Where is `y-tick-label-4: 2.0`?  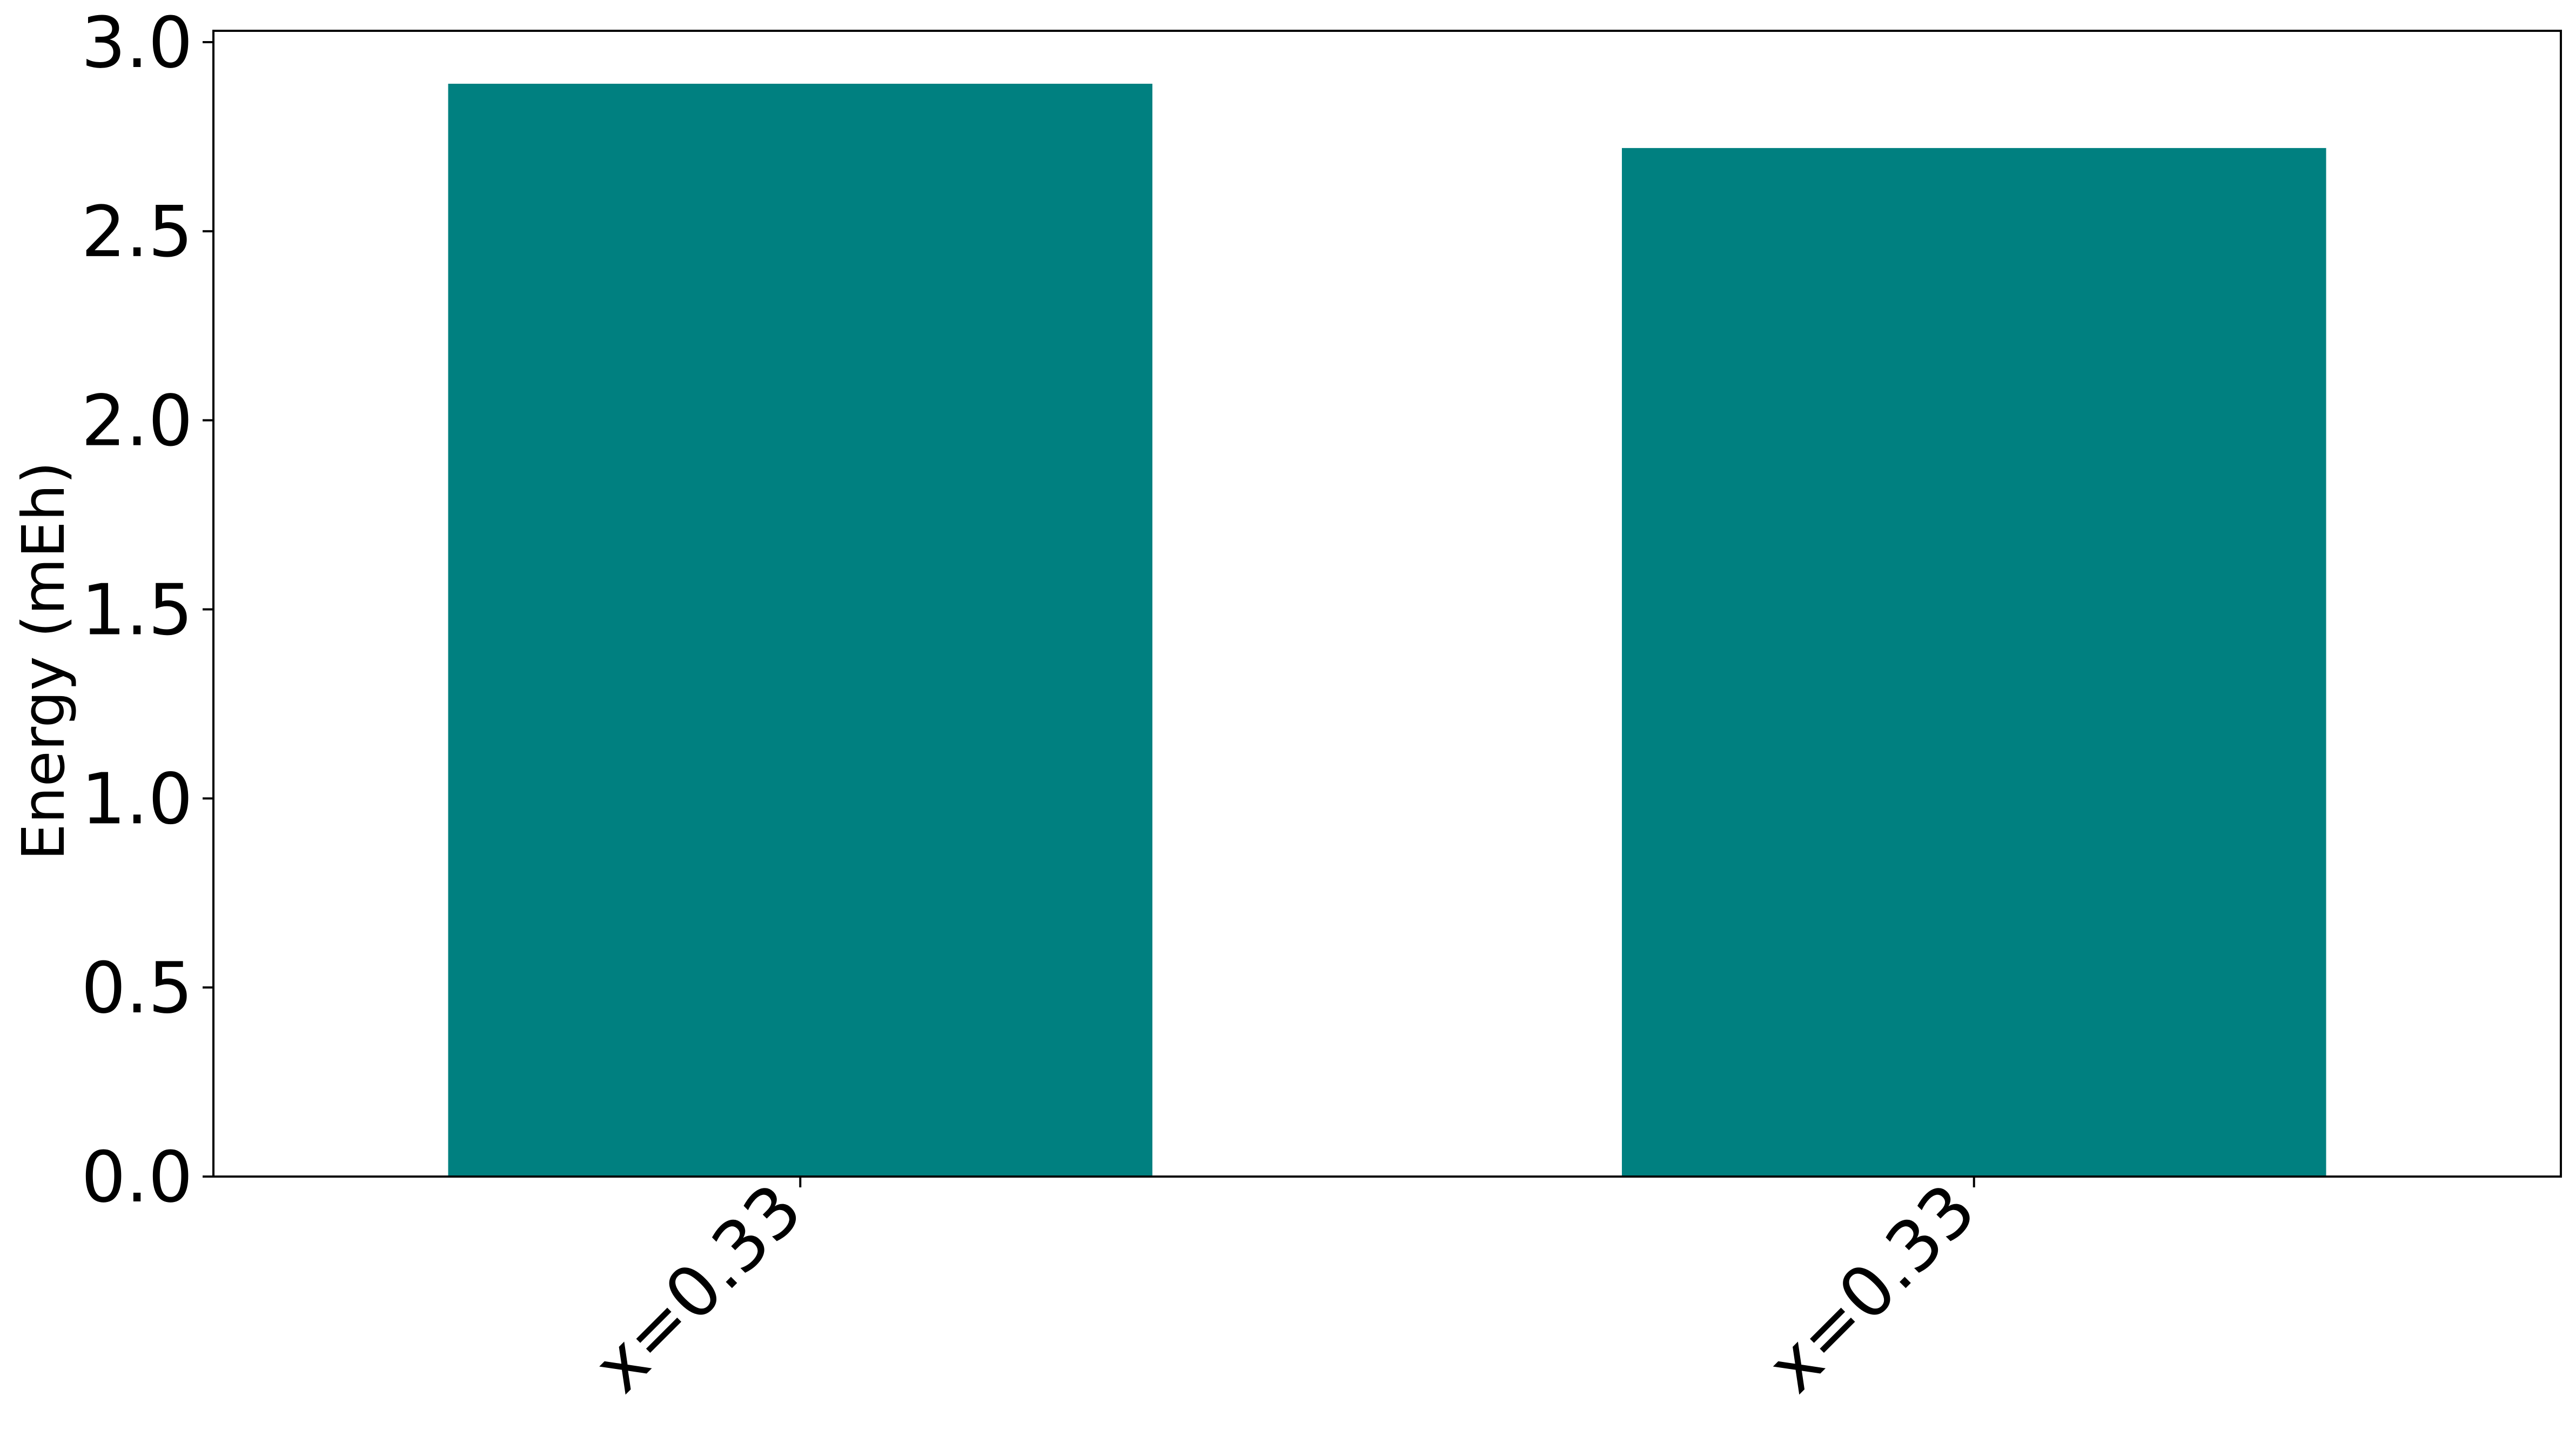 y-tick-label-4: 2.0 is located at coordinates (137, 421).